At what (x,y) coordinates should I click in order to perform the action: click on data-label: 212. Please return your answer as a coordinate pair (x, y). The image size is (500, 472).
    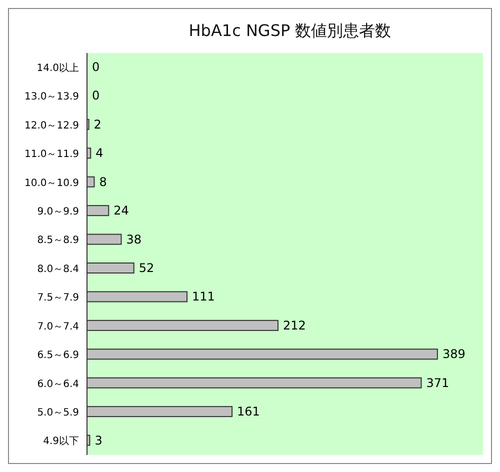
    Looking at the image, I should click on (294, 325).